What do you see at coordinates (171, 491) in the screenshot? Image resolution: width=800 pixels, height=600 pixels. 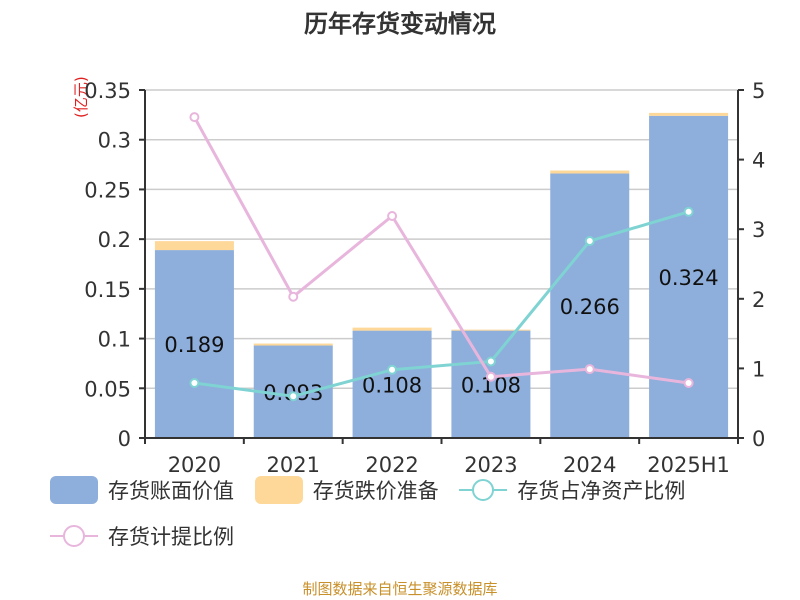 I see `legend-label: 存货账面价值` at bounding box center [171, 491].